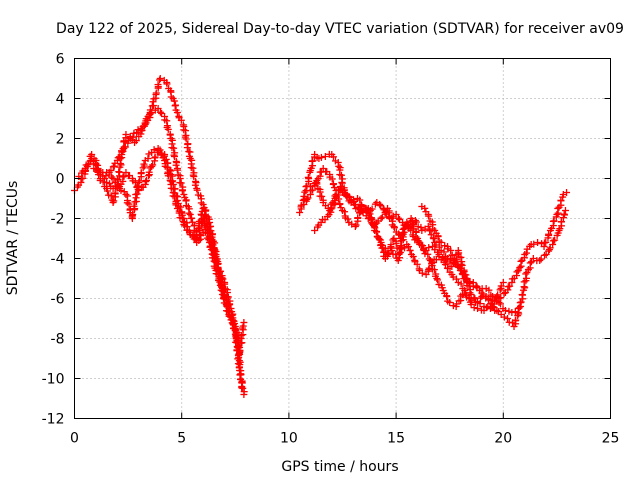 This screenshot has width=640, height=480. What do you see at coordinates (60, 60) in the screenshot?
I see `y-tick-label: 6` at bounding box center [60, 60].